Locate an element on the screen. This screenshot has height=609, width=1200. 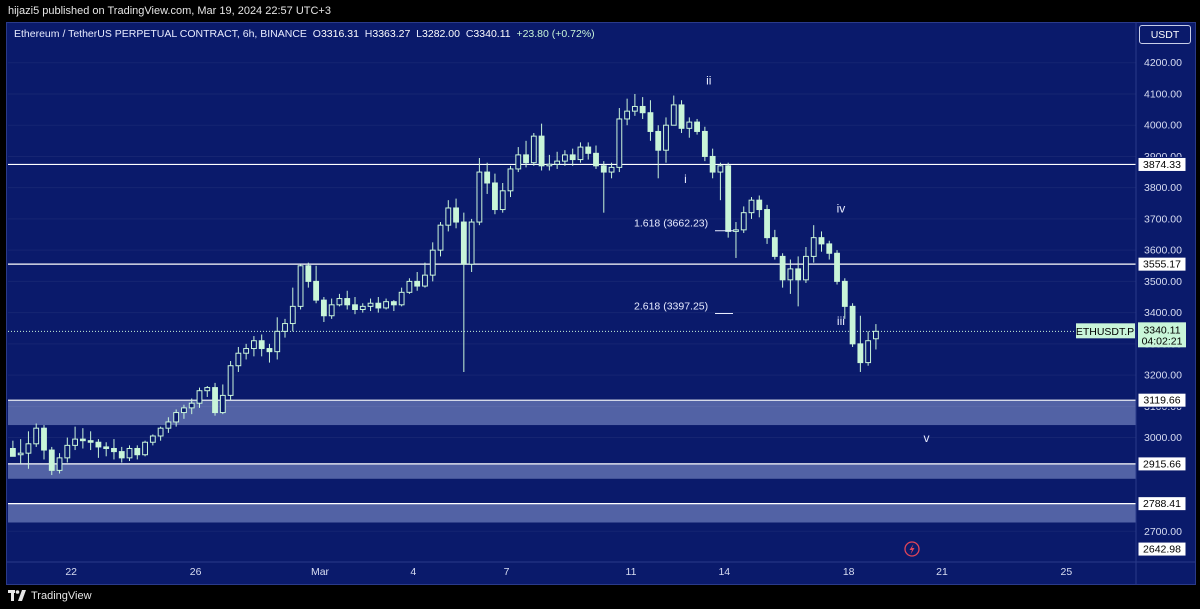
y-tick-label: 4200.00 is located at coordinates (1163, 63).